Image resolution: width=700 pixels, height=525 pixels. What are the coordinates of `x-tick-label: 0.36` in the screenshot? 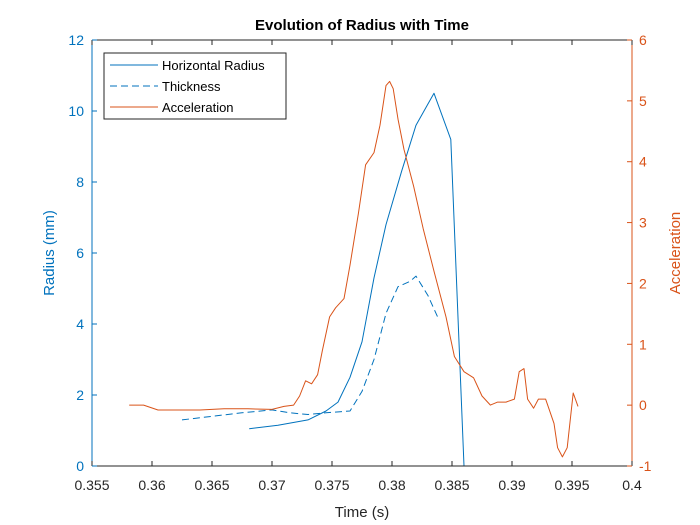 It's located at (151, 485).